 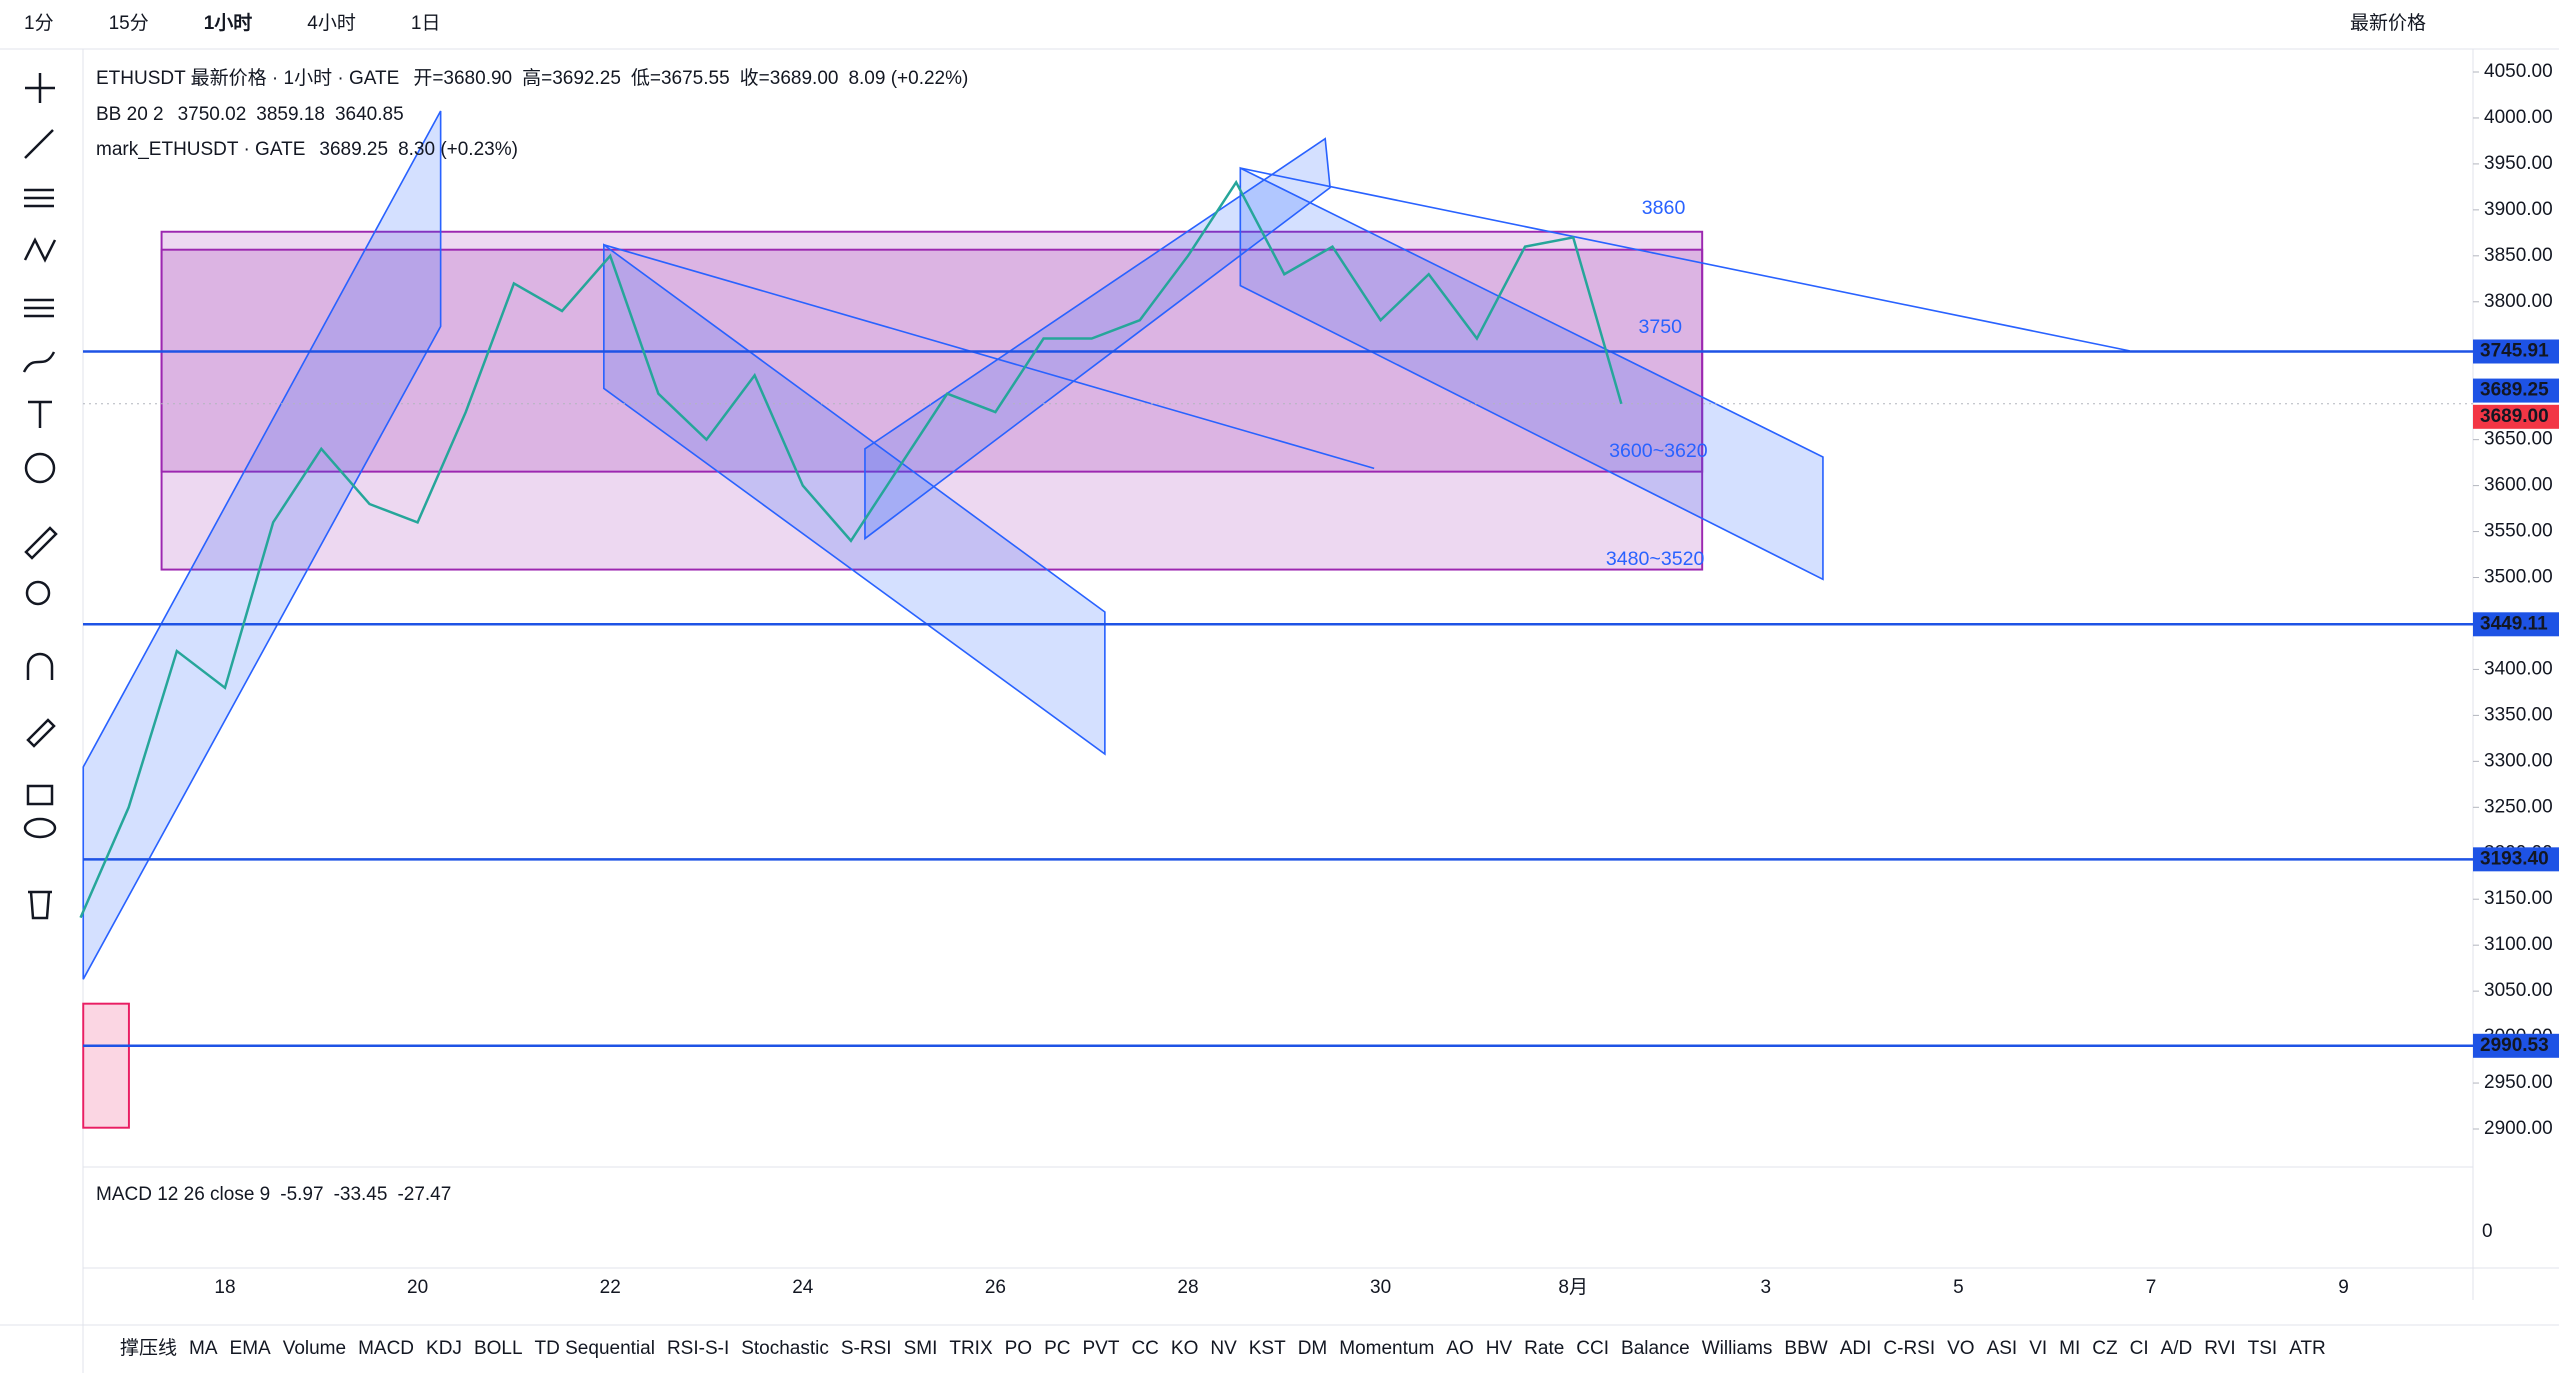 I want to click on pattern-tool, so click(x=40, y=250).